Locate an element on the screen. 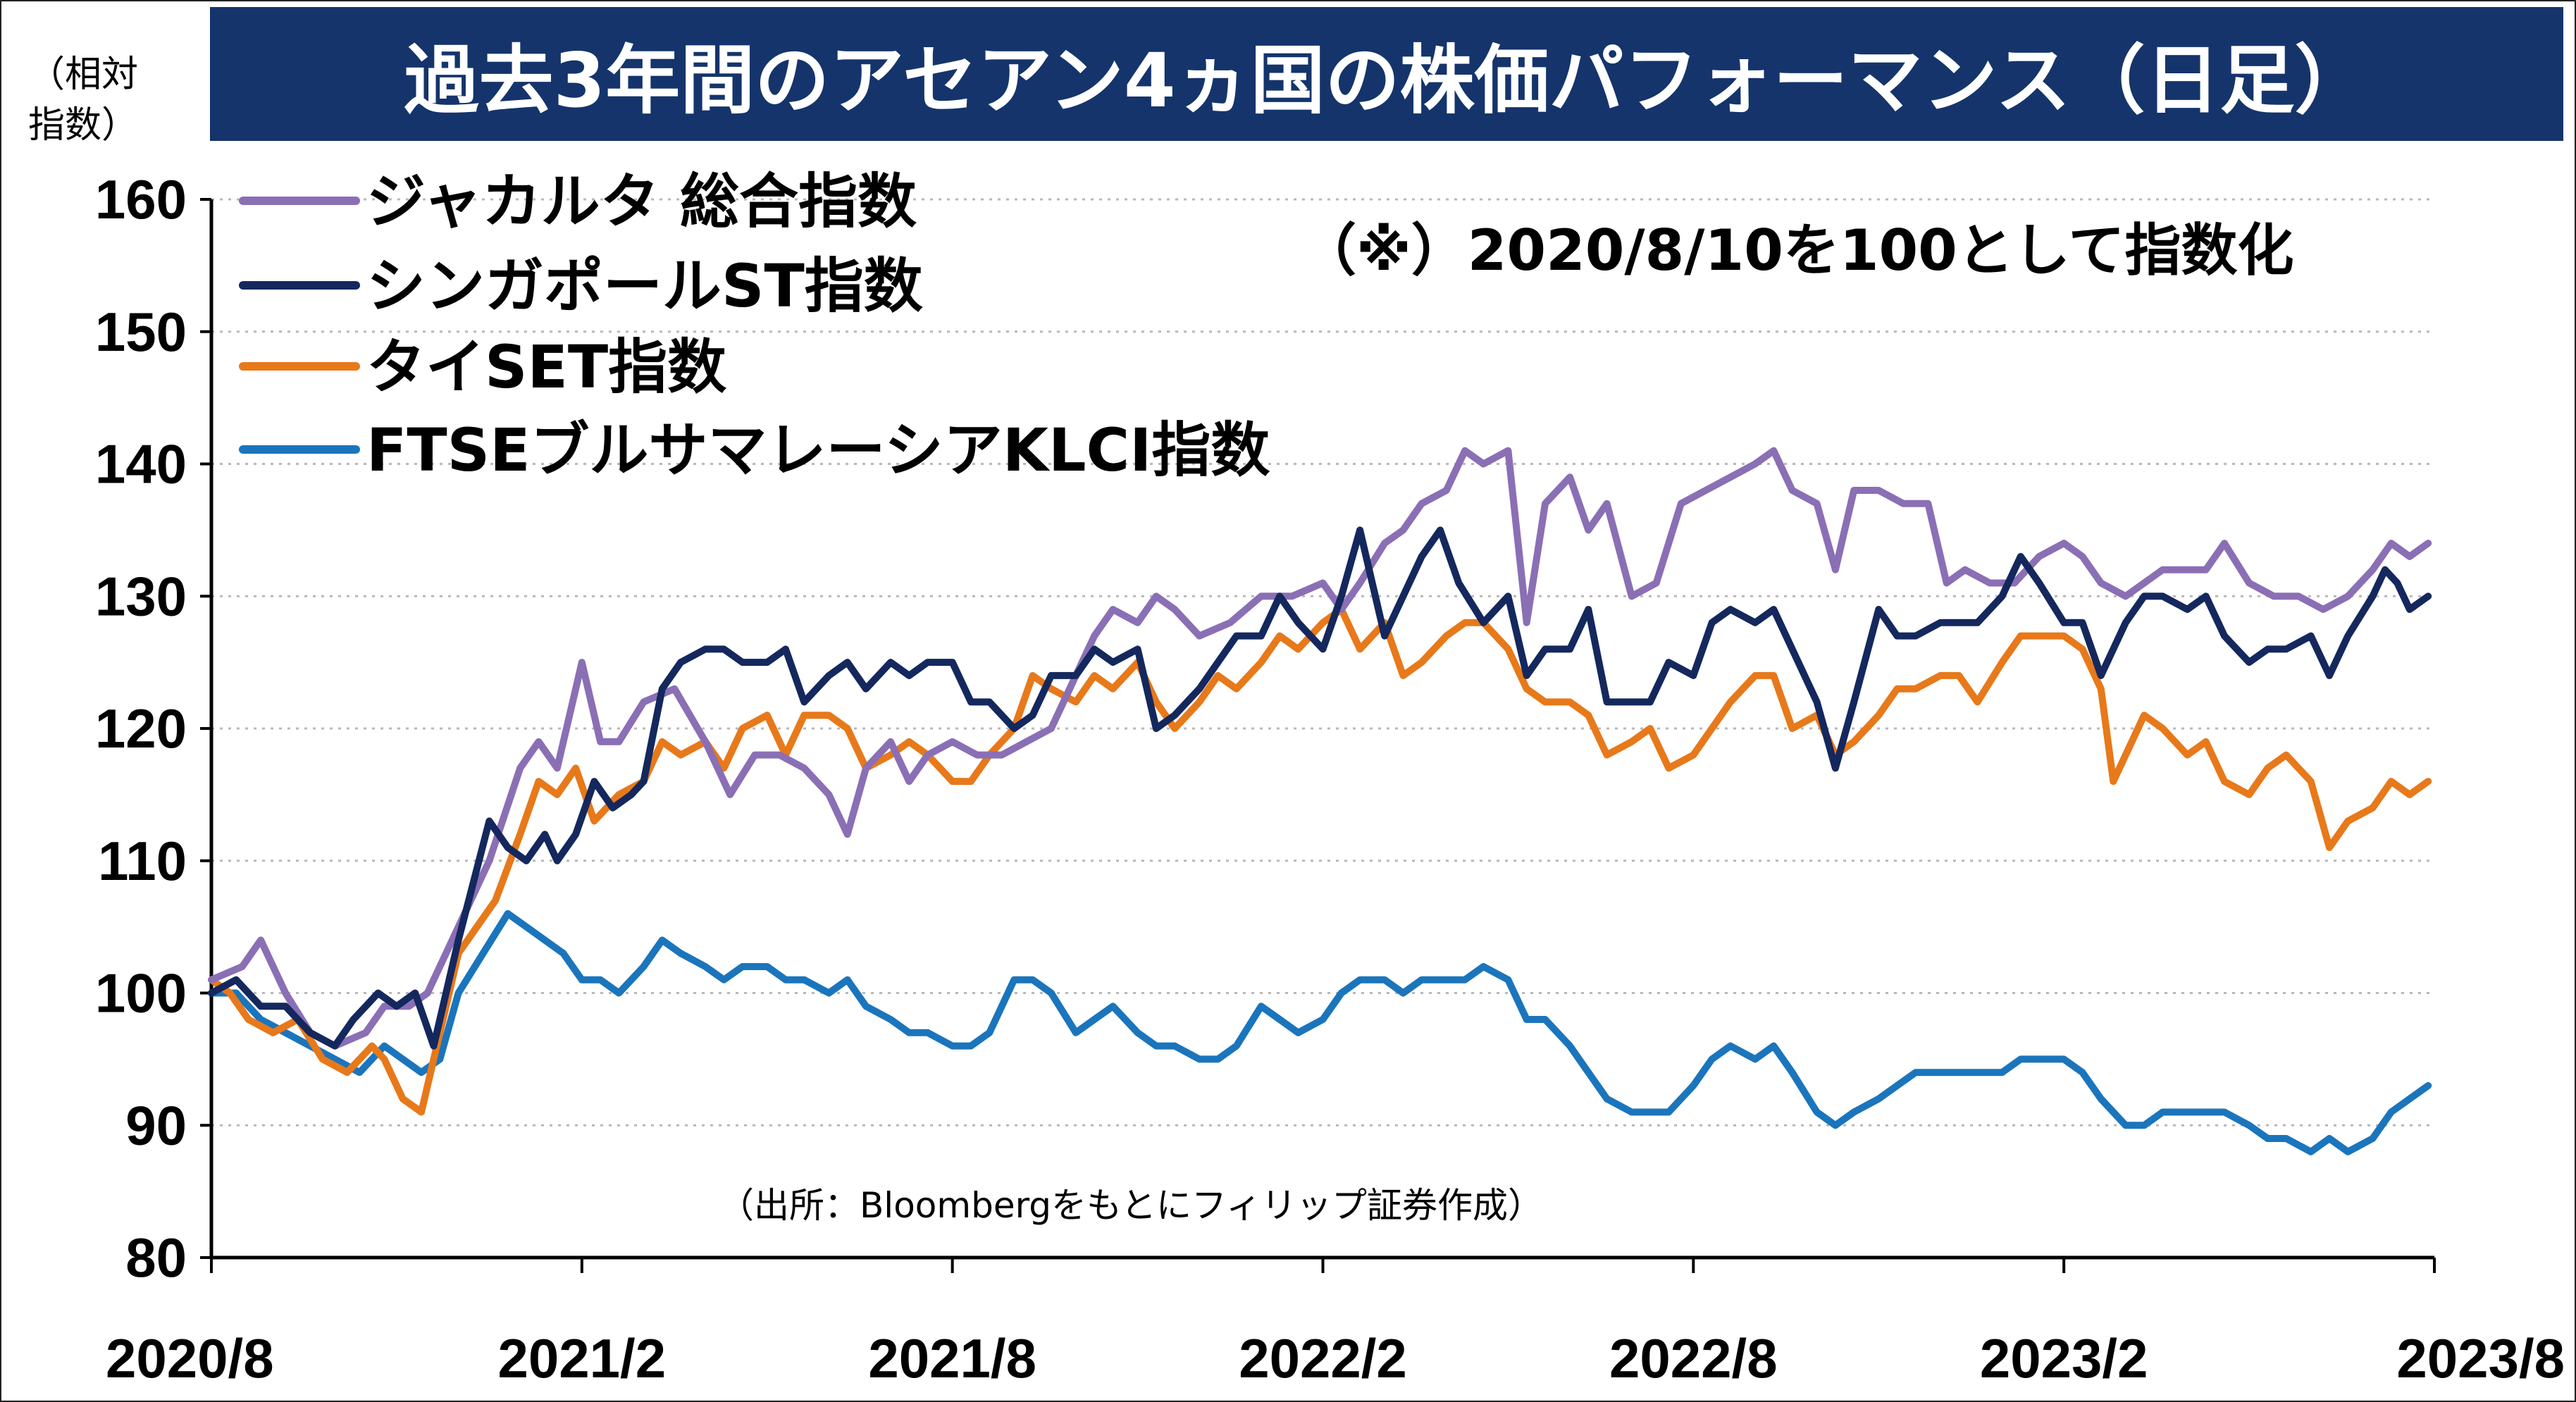 This screenshot has width=2576, height=1402. x-tick-label-4: 2022/8 is located at coordinates (1693, 1358).